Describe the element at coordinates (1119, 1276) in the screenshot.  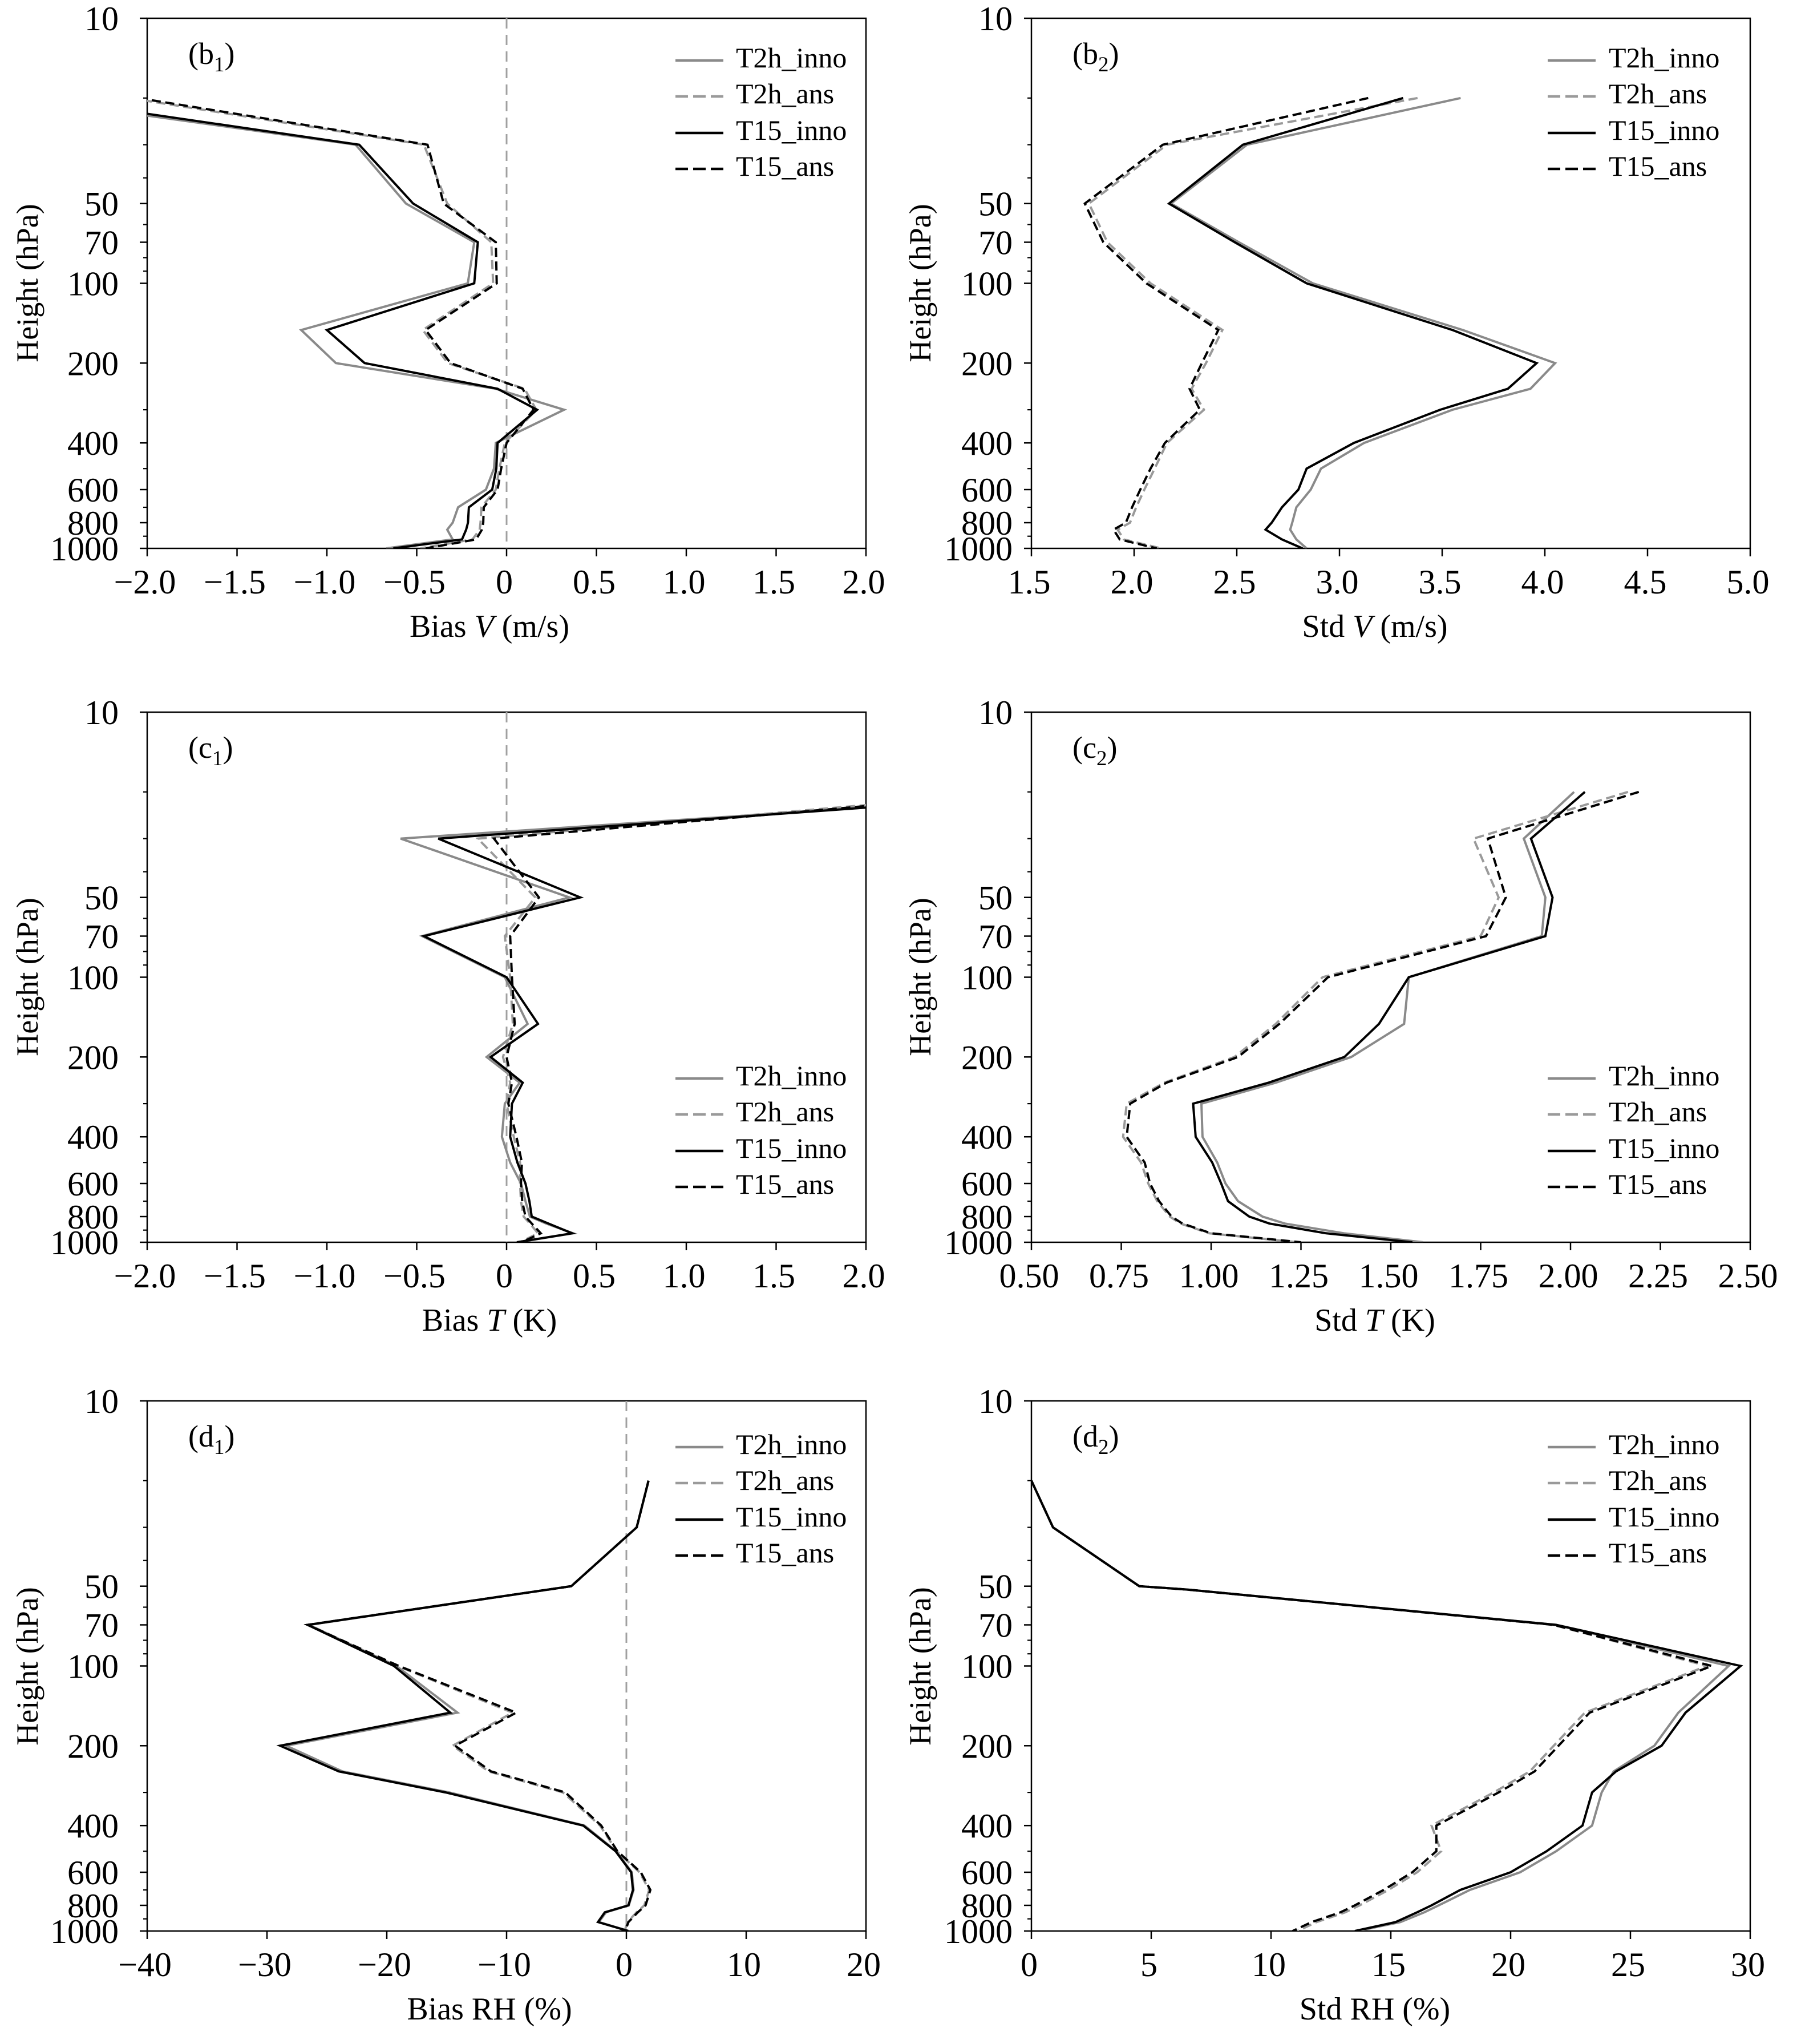
I see `svg-text: 0.75` at that location.